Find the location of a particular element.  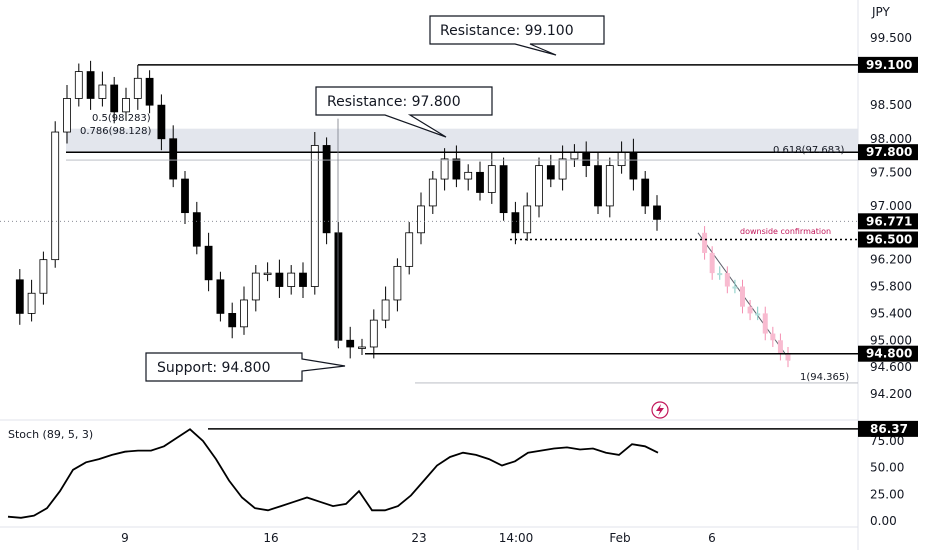

resistance-zone is located at coordinates (462, 140).